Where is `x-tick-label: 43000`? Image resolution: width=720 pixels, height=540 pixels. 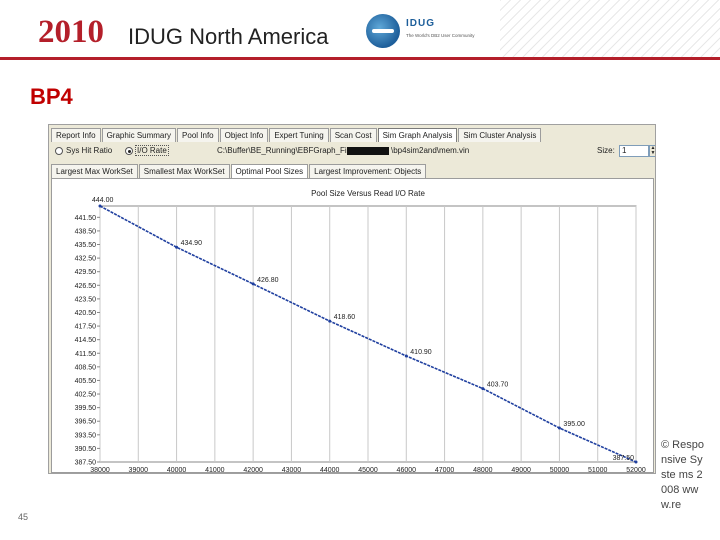
x-tick-label: 43000 is located at coordinates (292, 470).